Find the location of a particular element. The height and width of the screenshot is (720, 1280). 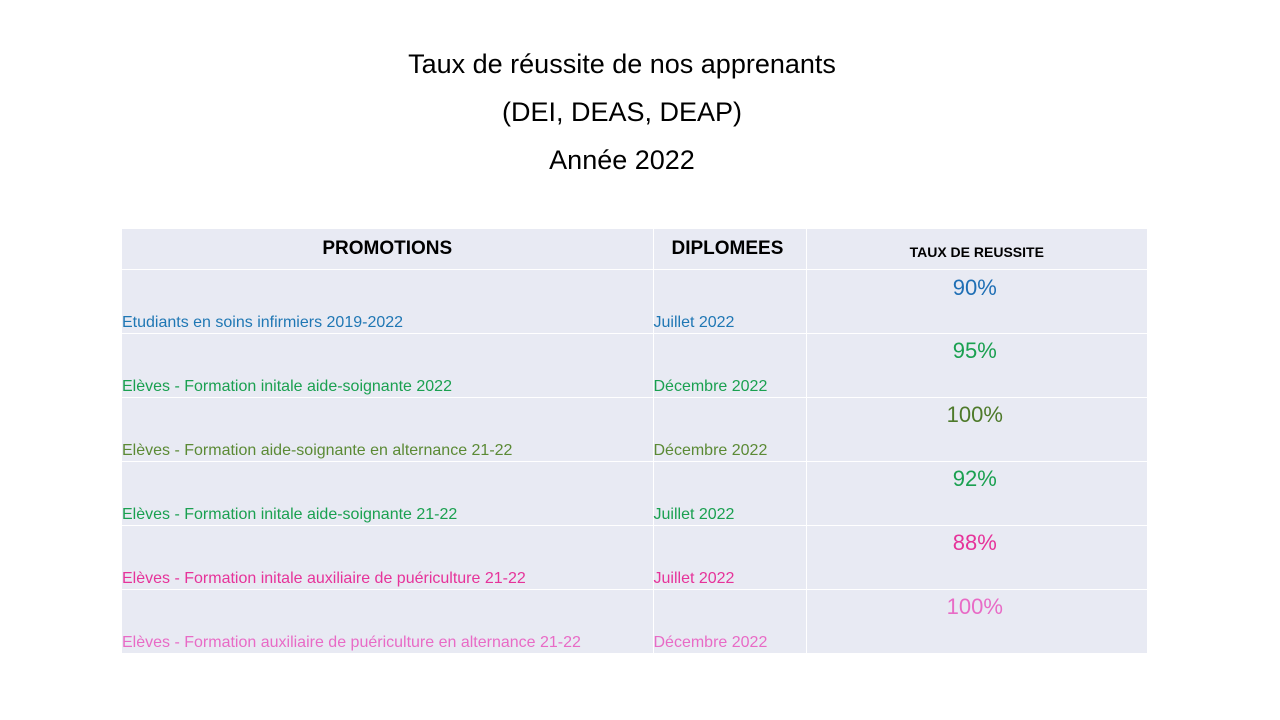

taux-cell: 95% is located at coordinates (976, 365).